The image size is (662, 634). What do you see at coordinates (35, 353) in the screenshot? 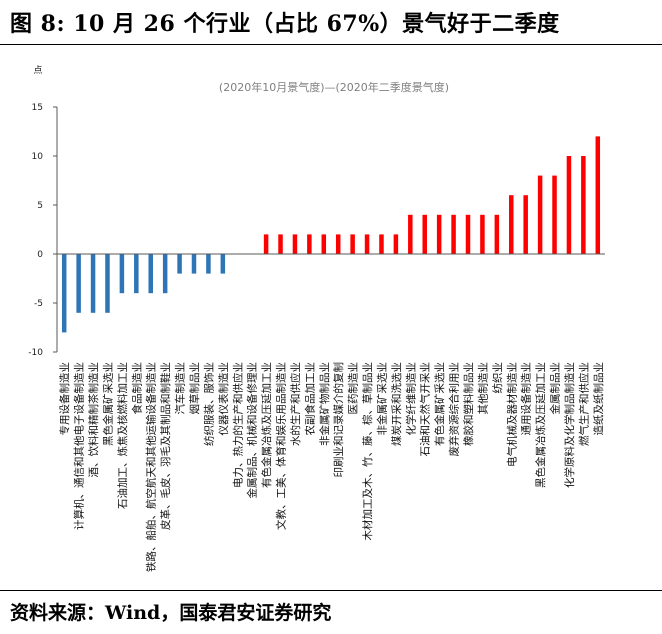
I see `y-tick-label: -10` at bounding box center [35, 353].